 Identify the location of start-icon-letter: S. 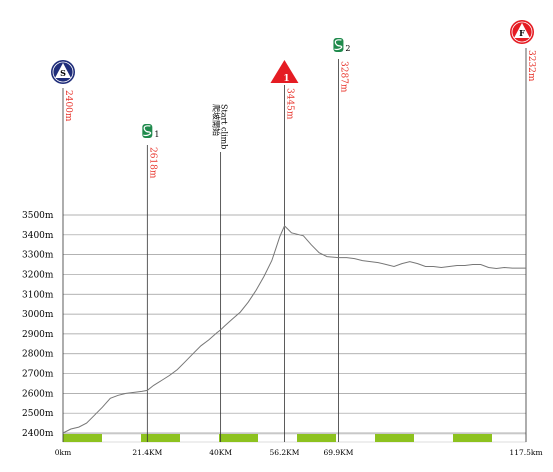
(63, 73).